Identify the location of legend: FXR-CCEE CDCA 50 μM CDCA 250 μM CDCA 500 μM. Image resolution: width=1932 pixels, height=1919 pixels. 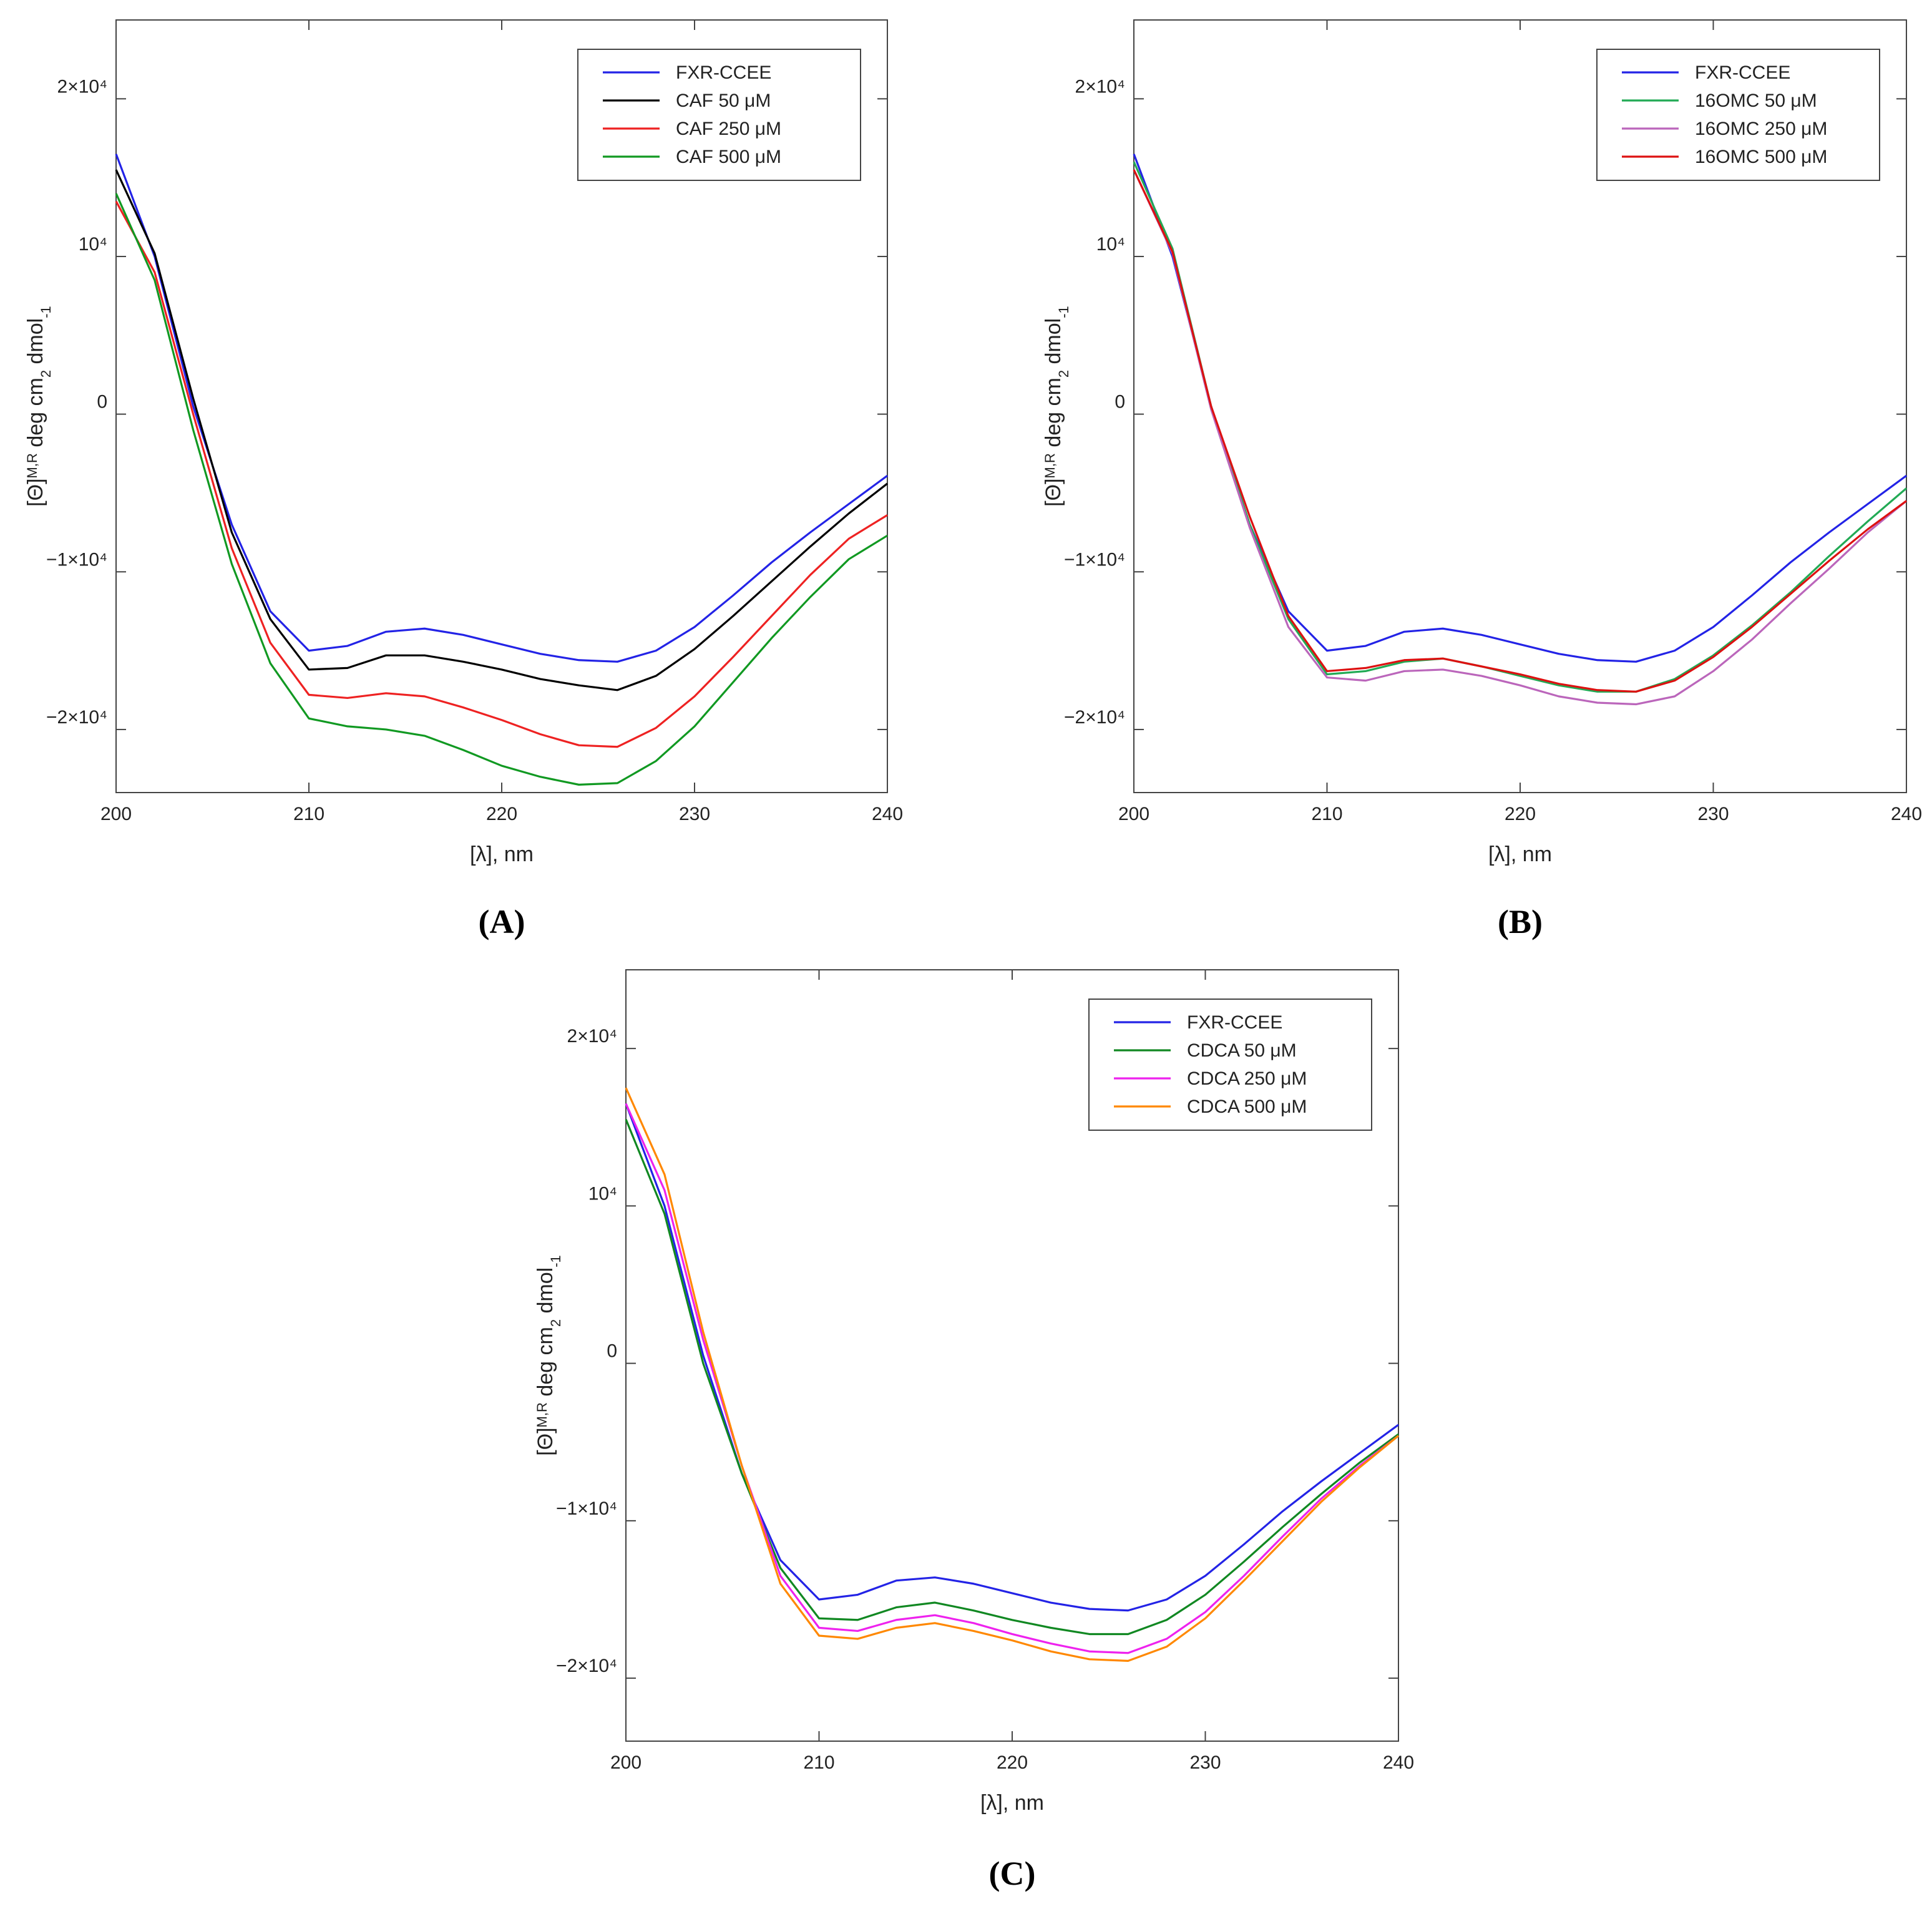
(1230, 1065).